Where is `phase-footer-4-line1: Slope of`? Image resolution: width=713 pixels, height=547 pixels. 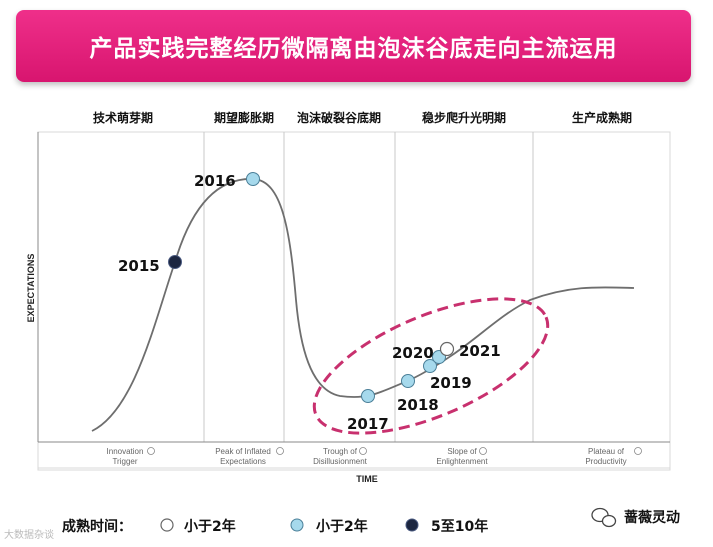
phase-footer-4-line1: Slope of is located at coordinates (462, 451).